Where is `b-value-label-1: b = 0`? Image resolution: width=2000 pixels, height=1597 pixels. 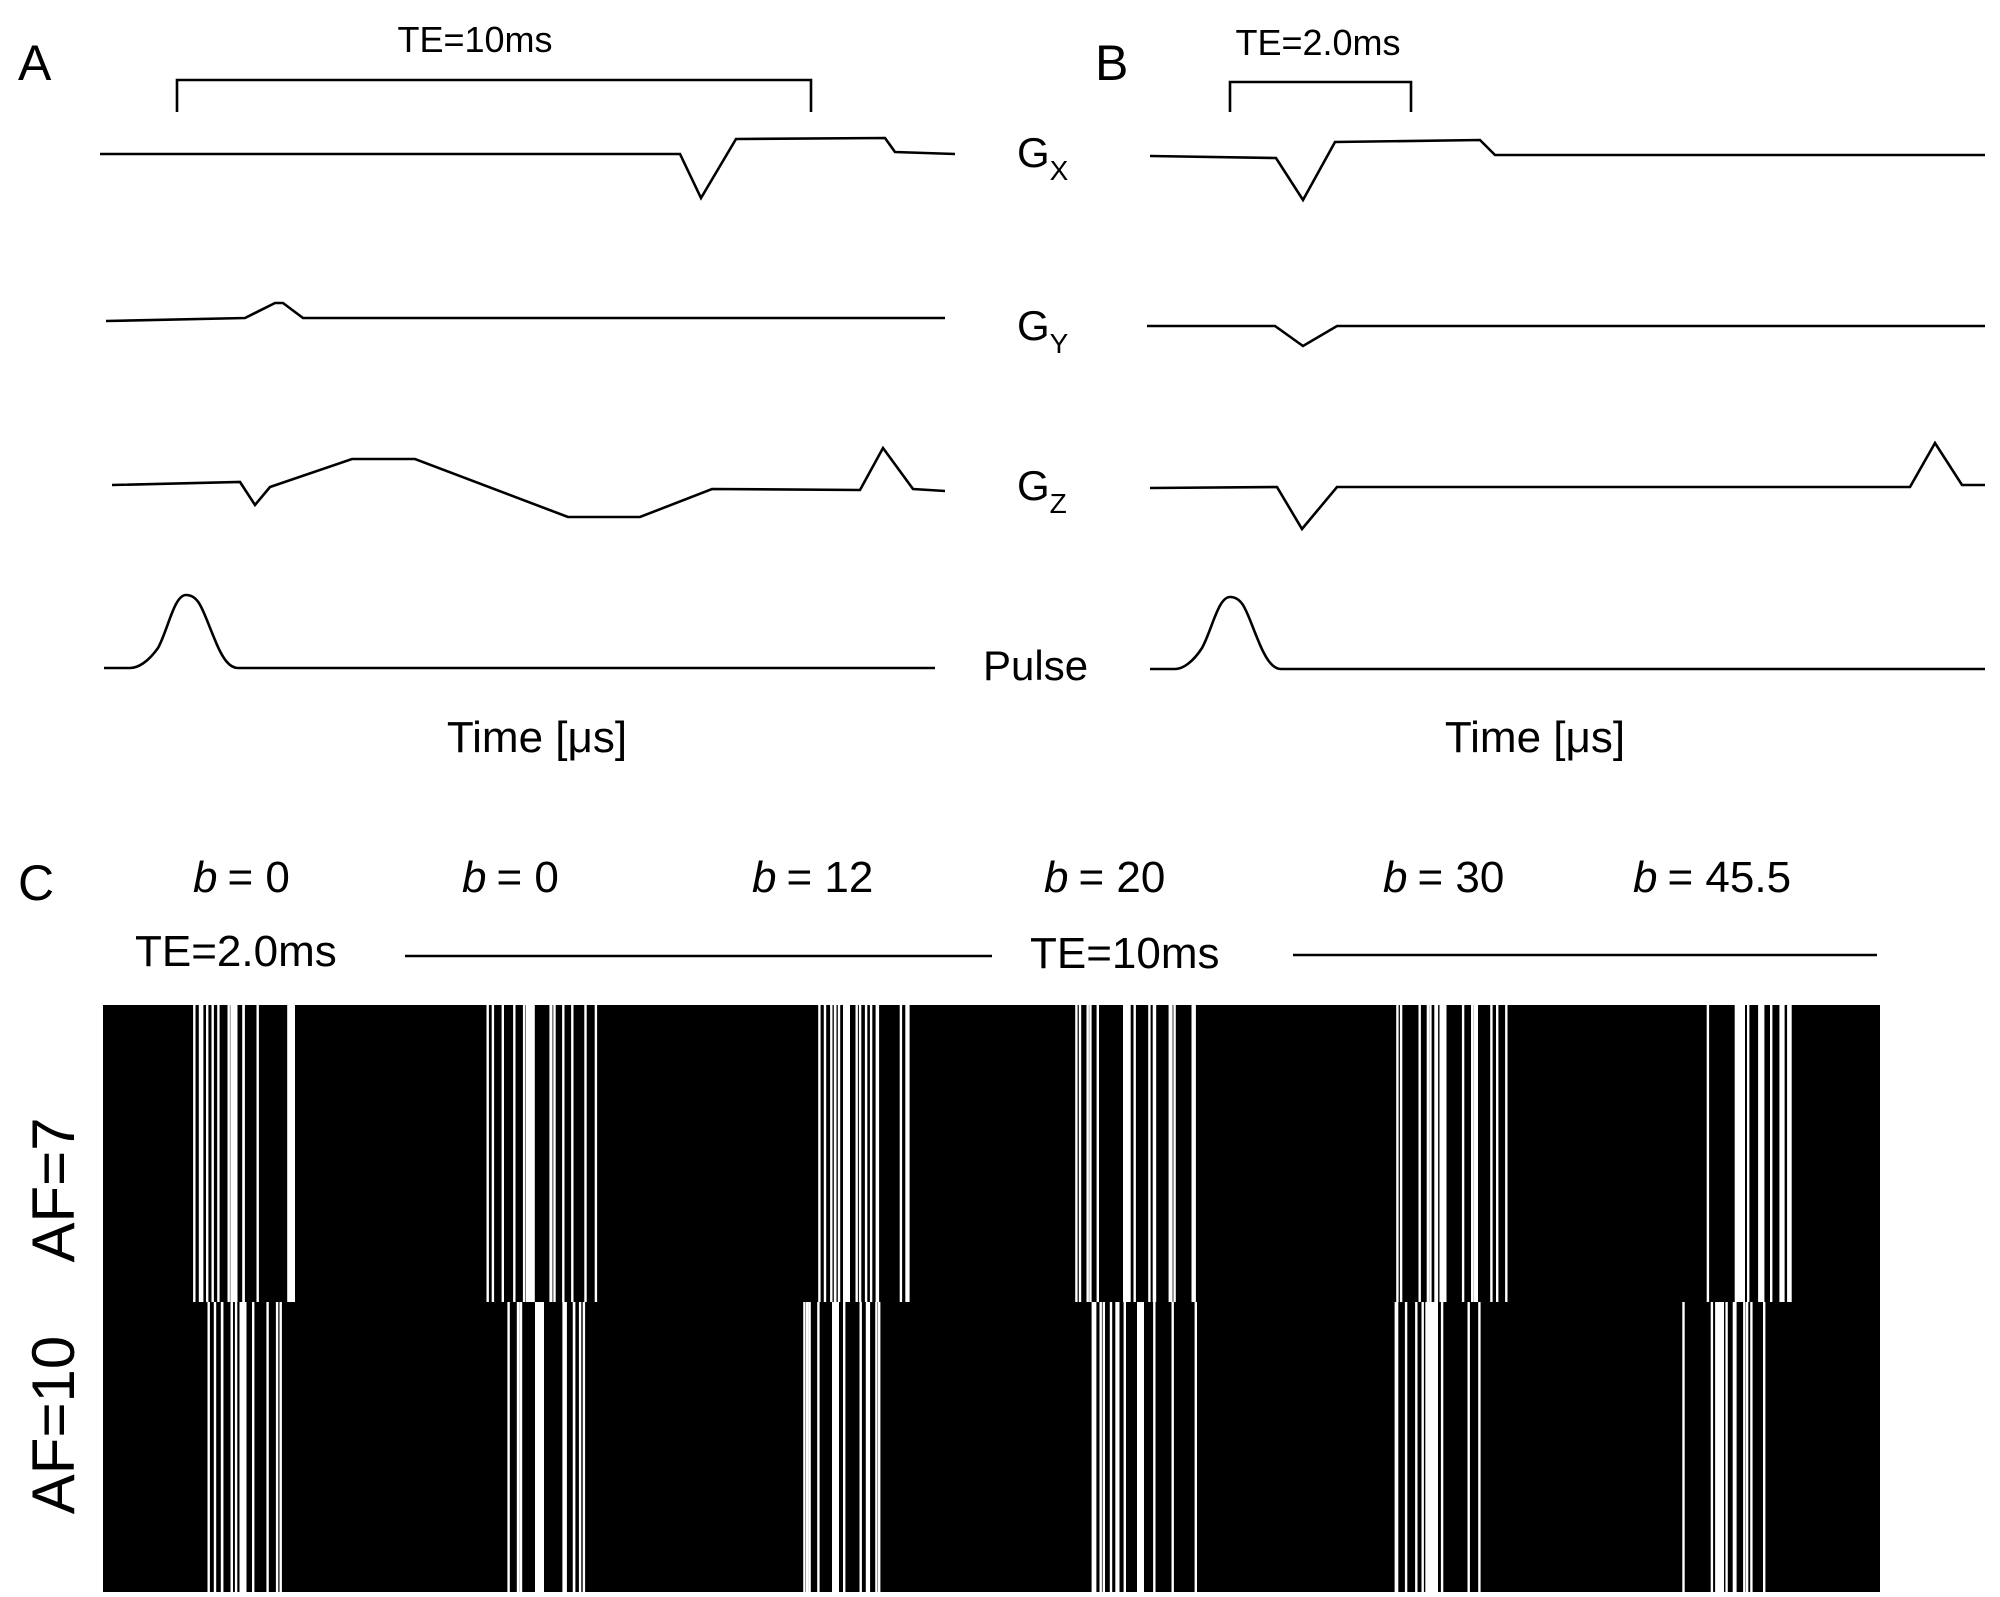
b-value-label-1: b = 0 is located at coordinates (241, 877).